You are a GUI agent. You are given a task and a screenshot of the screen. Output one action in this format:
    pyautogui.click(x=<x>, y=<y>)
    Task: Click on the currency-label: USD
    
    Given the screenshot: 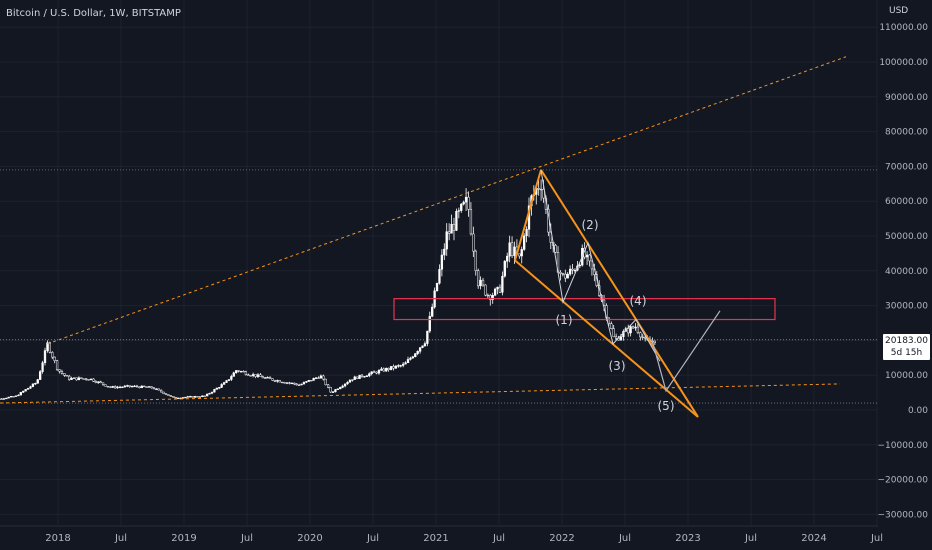 What is the action you would take?
    pyautogui.click(x=898, y=11)
    